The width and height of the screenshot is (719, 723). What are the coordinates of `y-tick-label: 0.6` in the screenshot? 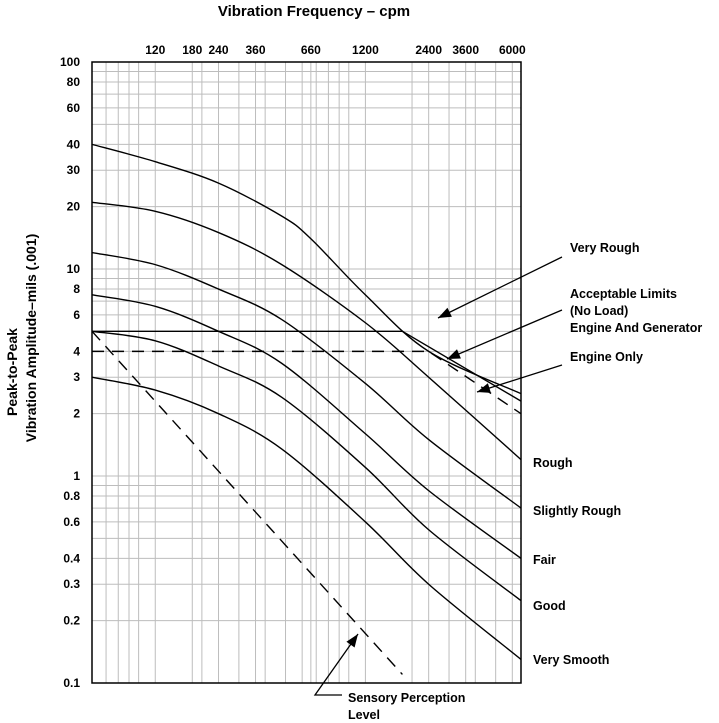 It's located at (71, 522).